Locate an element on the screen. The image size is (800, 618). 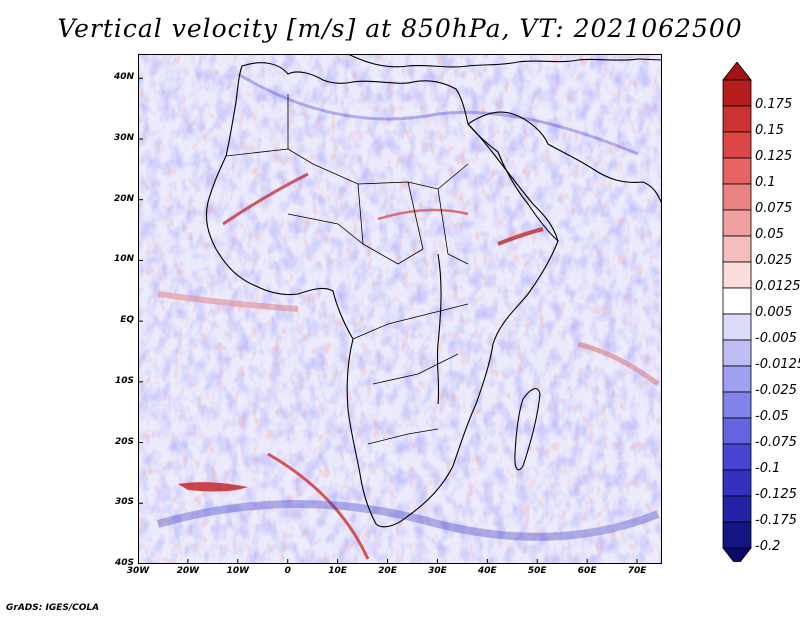
subsidence-band-south is located at coordinates (408, 520).